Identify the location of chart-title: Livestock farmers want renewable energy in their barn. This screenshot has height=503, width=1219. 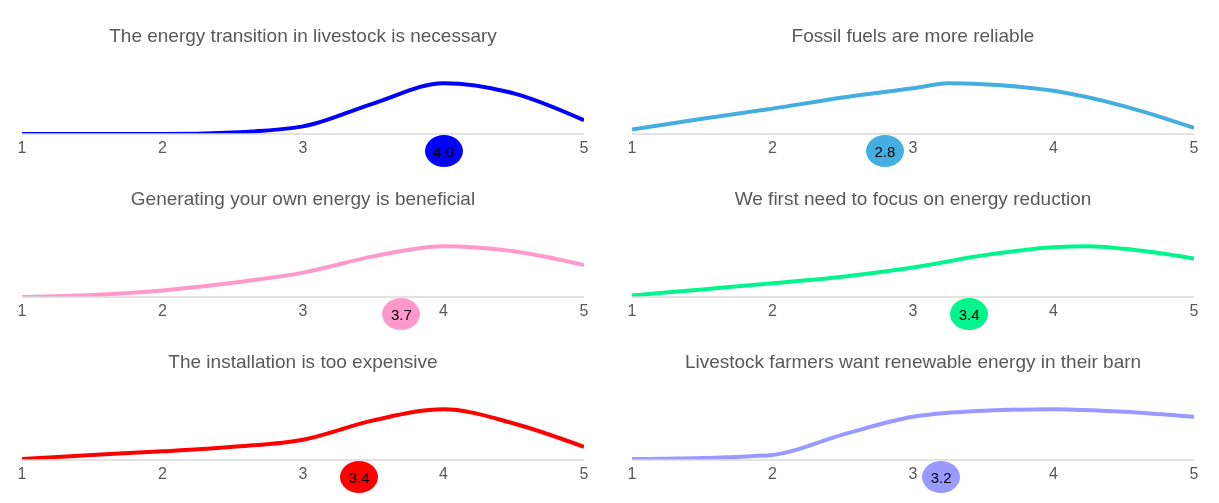
(913, 362).